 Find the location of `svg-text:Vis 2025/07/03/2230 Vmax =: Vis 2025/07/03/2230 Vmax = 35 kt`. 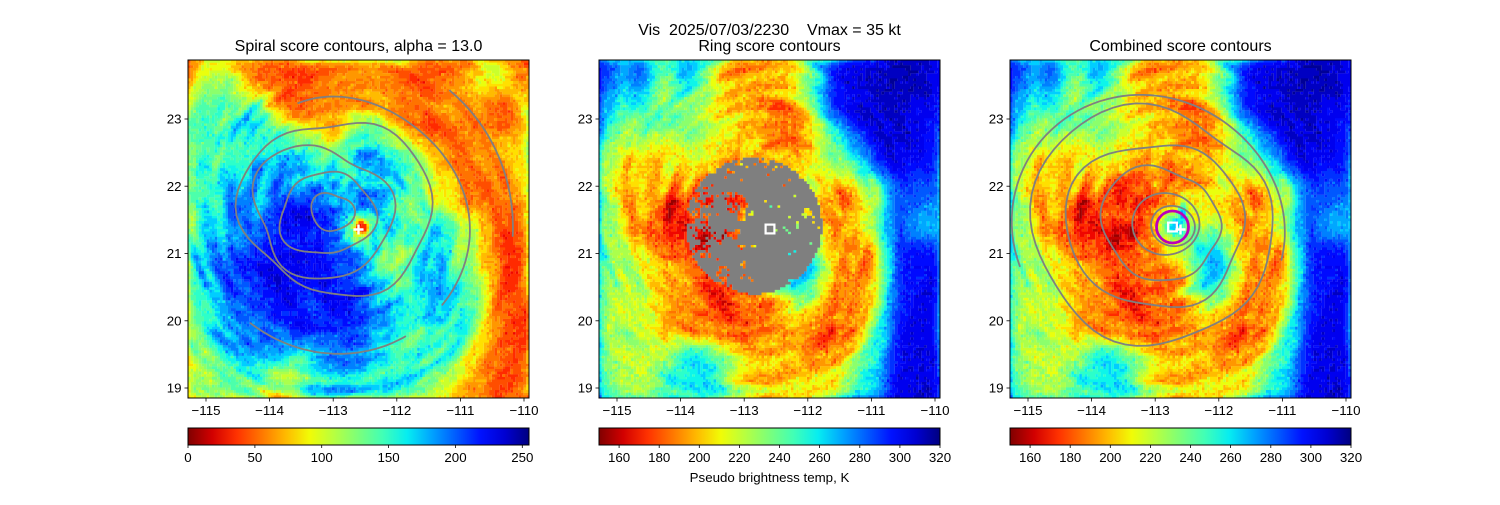

svg-text:Vis 2025/07/03/2230 Vmax =: Vis 2025/07/03/2230 Vmax = 35 kt is located at coordinates (769, 30).